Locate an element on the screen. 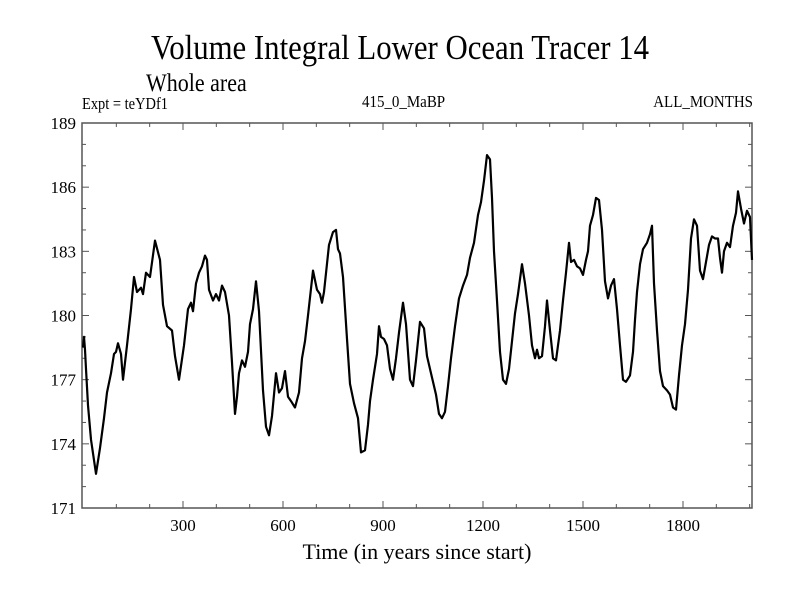 The width and height of the screenshot is (800, 600). y-tick-label: 174 is located at coordinates (64, 444).